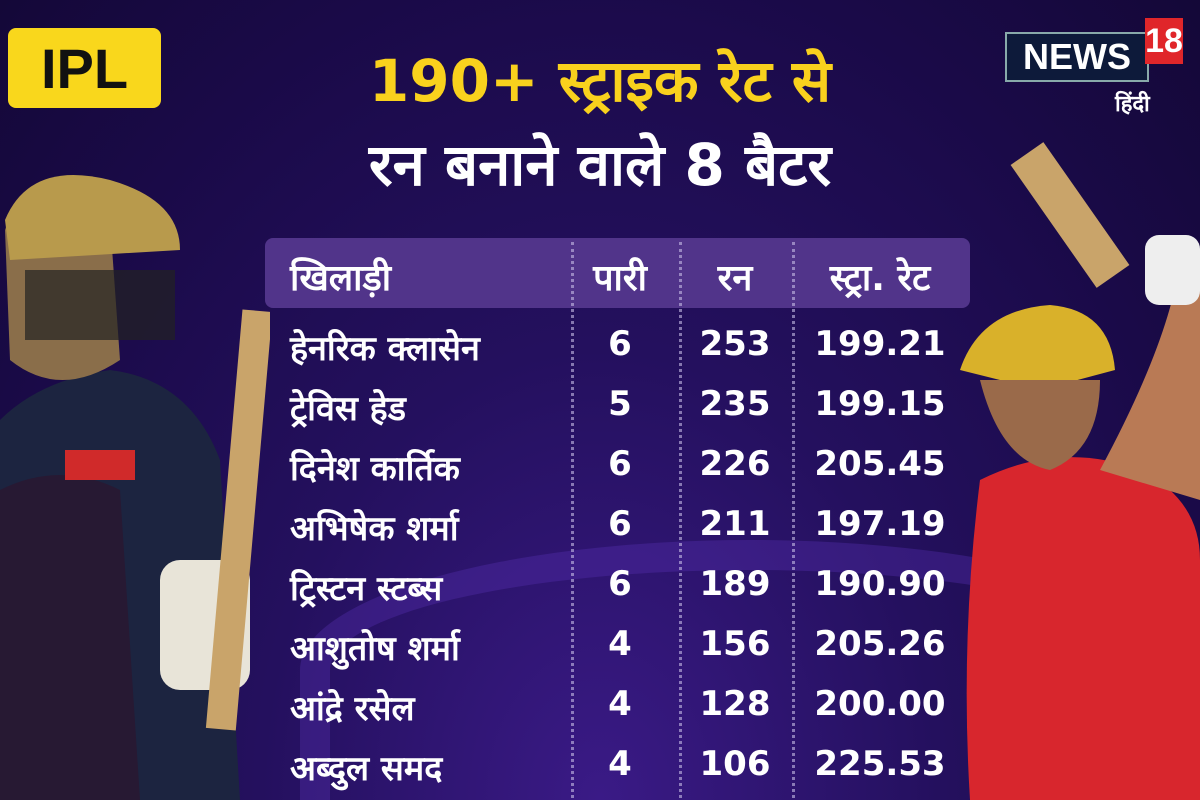 The width and height of the screenshot is (1200, 800). What do you see at coordinates (600, 81) in the screenshot?
I see `title-line-1: 190+ स्ट्राइक रेट से` at bounding box center [600, 81].